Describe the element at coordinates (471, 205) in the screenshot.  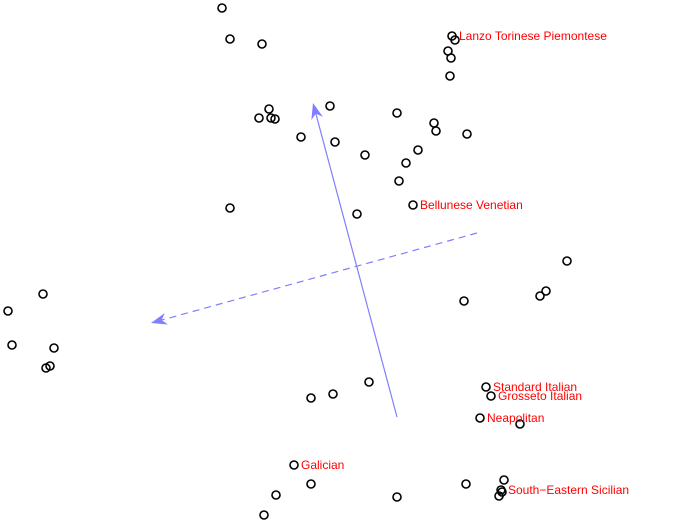
I see `point-label: Bellunese Venetian` at that location.